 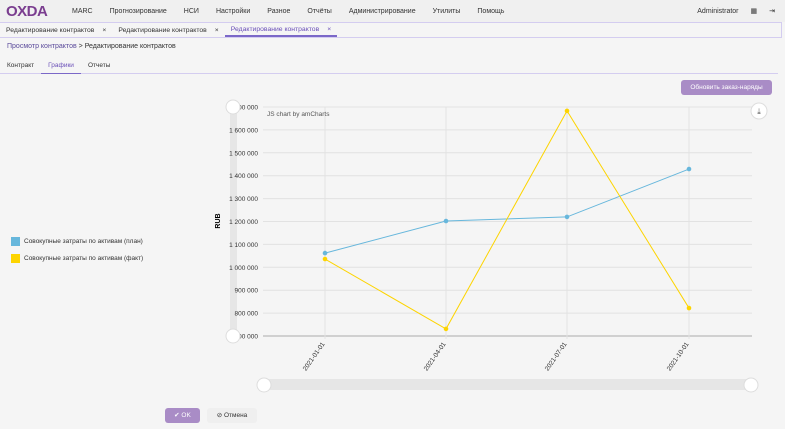 What do you see at coordinates (754, 11) in the screenshot?
I see `grid-icon: ▦` at bounding box center [754, 11].